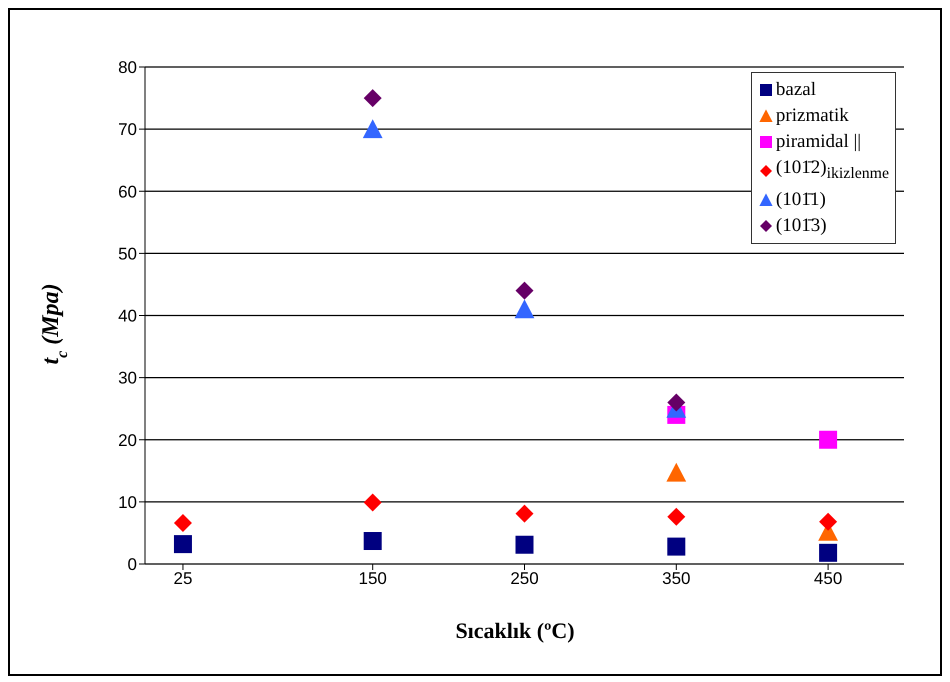 The height and width of the screenshot is (682, 950). Describe the element at coordinates (127, 192) in the screenshot. I see `y-tick-label: 60` at that location.